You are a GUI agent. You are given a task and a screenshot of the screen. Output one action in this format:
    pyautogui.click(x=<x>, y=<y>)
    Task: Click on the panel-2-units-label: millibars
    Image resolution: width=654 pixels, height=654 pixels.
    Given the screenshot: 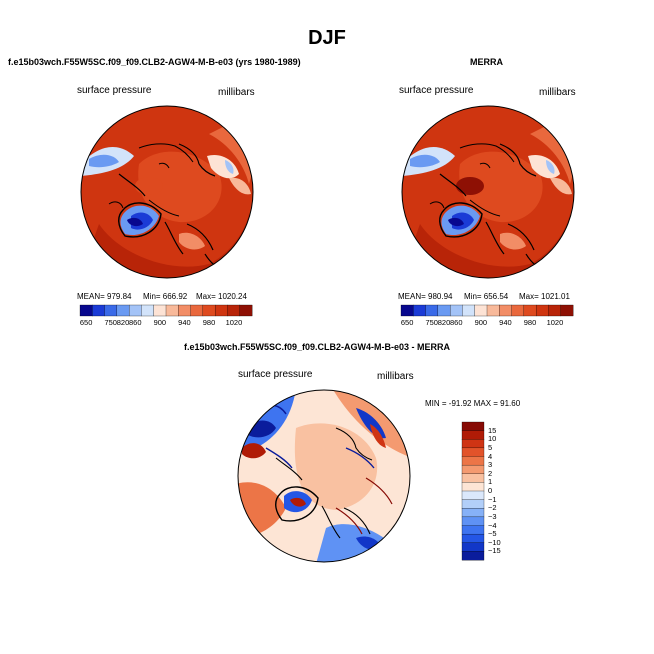 What is the action you would take?
    pyautogui.click(x=557, y=92)
    